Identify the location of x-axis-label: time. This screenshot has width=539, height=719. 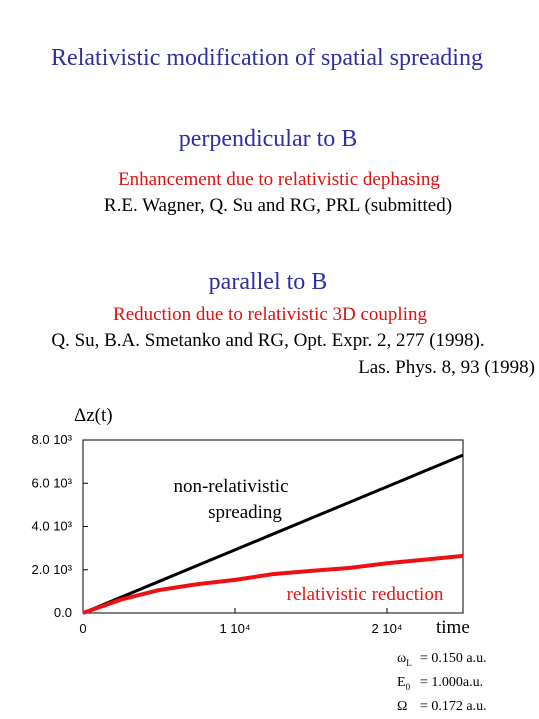
(453, 627).